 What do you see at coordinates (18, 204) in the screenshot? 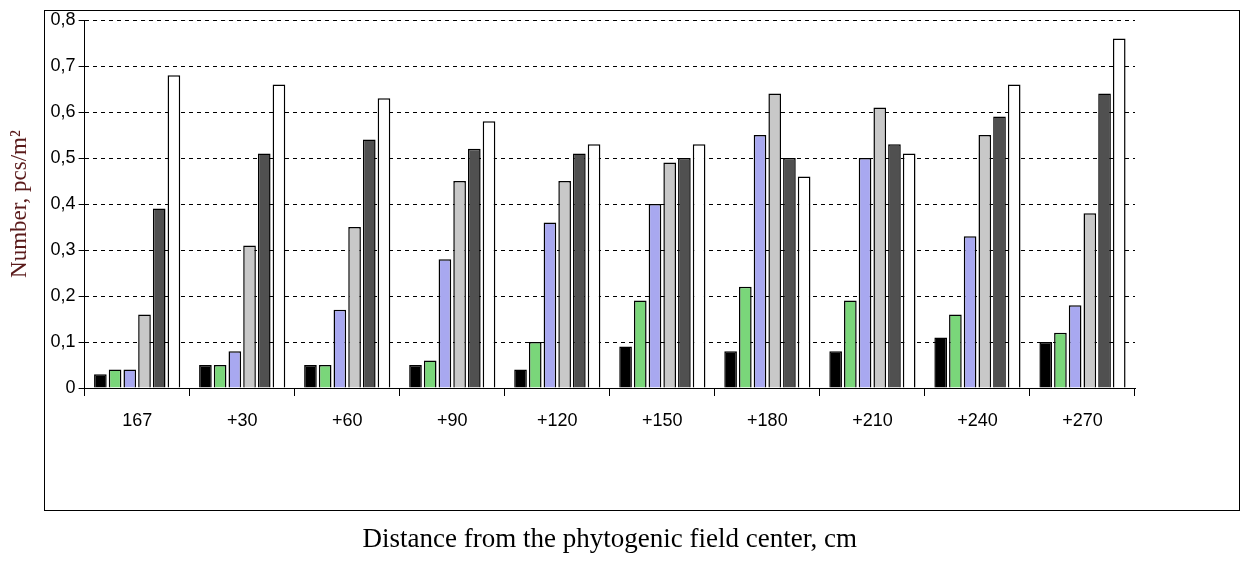
I see `y-axis-title: Number, pcs/m²` at bounding box center [18, 204].